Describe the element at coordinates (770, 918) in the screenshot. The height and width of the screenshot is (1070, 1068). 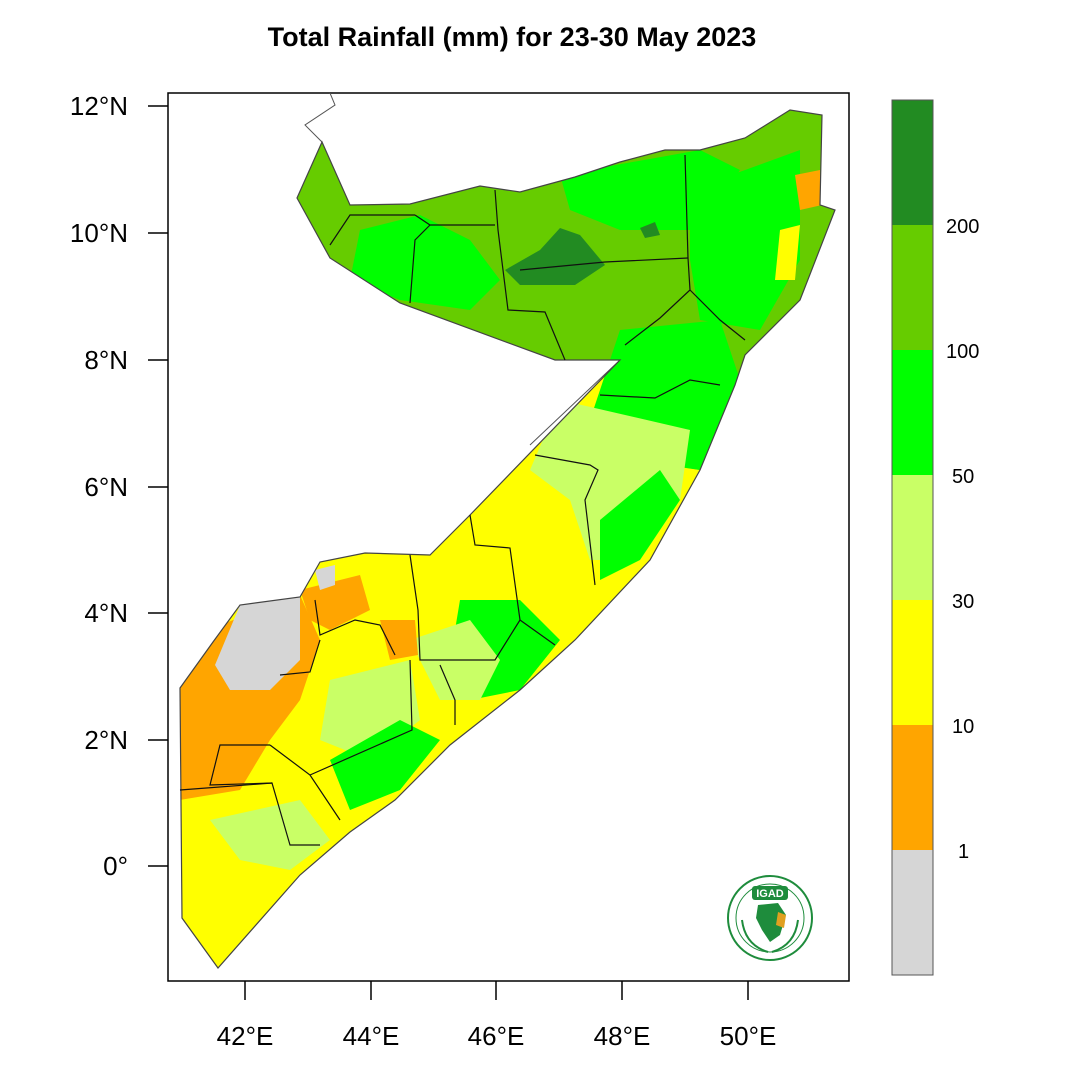
I see `igad-logo-icon: IGAD` at that location.